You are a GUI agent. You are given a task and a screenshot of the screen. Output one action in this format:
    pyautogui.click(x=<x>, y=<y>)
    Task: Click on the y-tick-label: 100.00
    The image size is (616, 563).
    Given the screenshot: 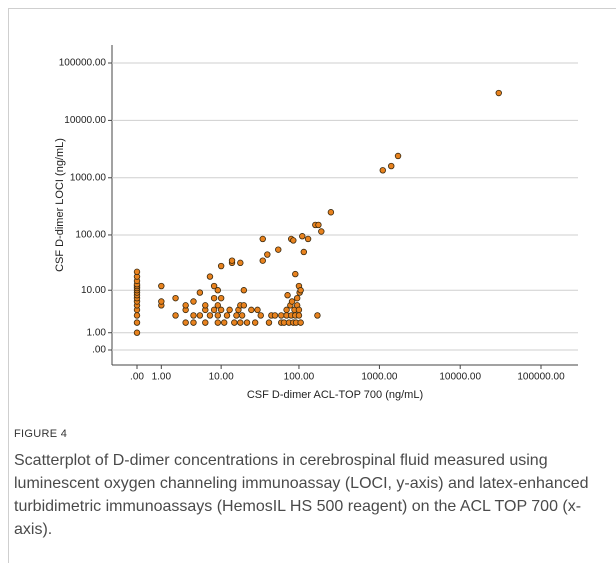 What is the action you would take?
    pyautogui.click(x=90, y=235)
    